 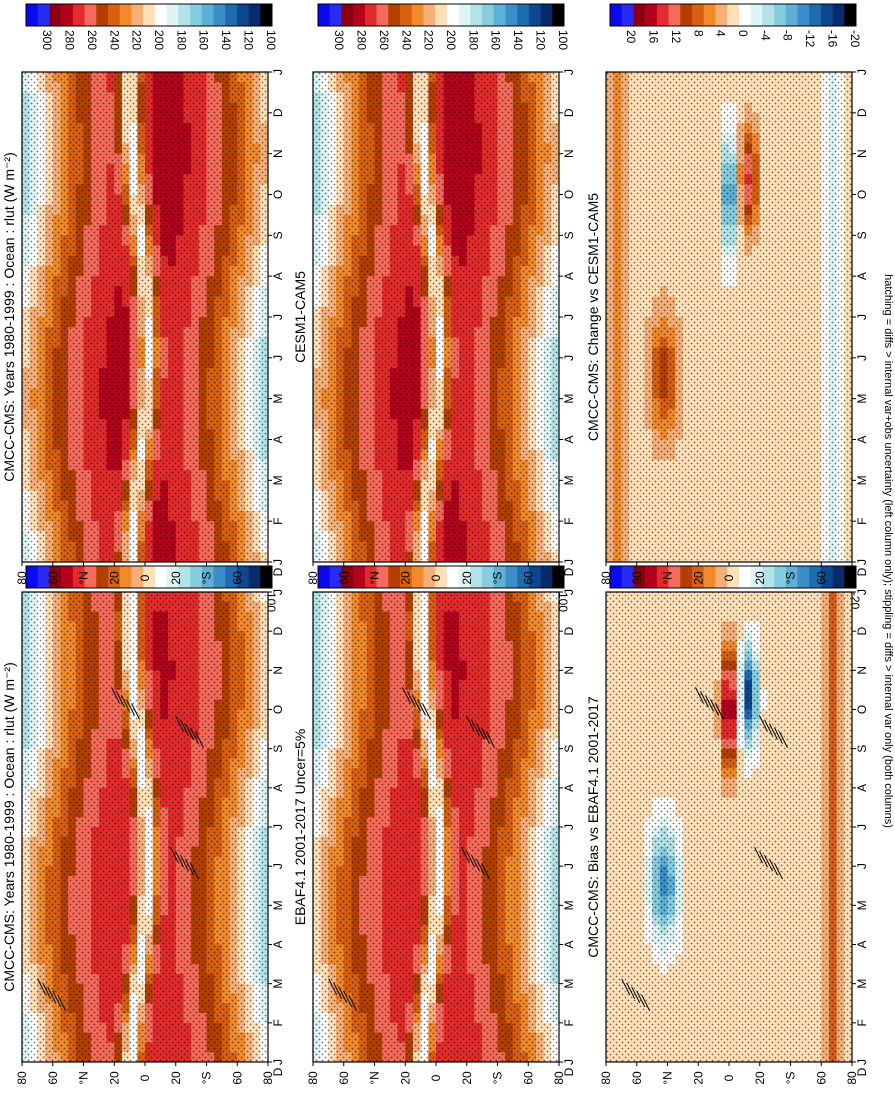 I want to click on colorbar-model-right: 300 280 260 240 220 200 180 160 140 120 100, so click(x=151, y=26).